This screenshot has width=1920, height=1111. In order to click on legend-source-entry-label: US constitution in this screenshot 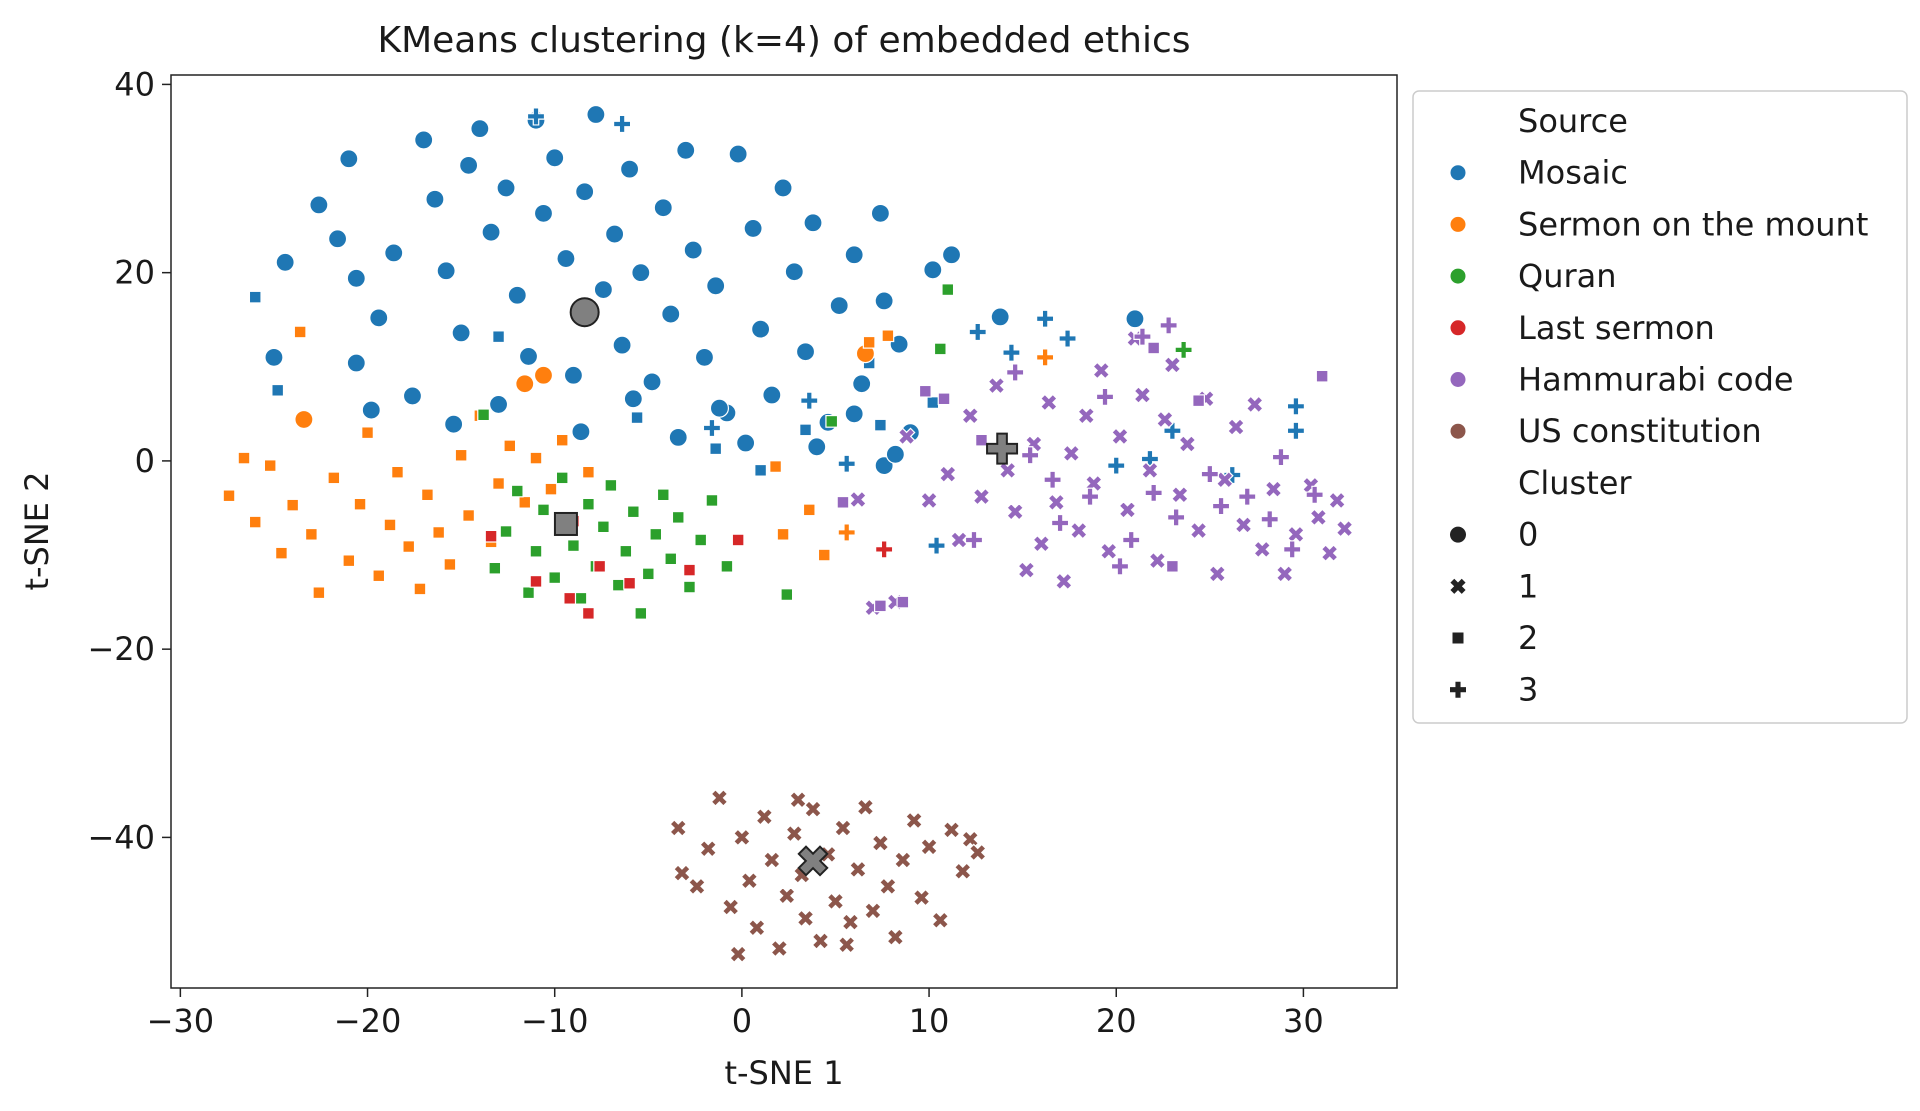, I will do `click(1640, 431)`.